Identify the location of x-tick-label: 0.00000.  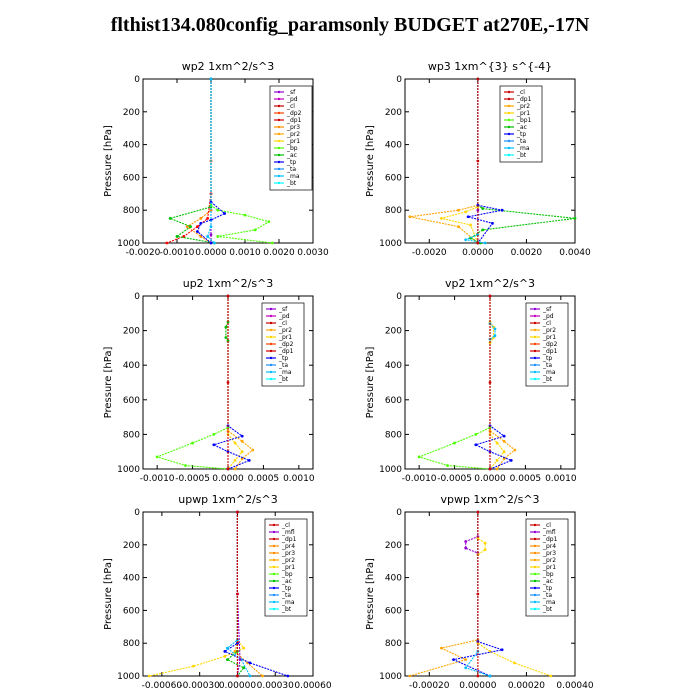
(237, 686).